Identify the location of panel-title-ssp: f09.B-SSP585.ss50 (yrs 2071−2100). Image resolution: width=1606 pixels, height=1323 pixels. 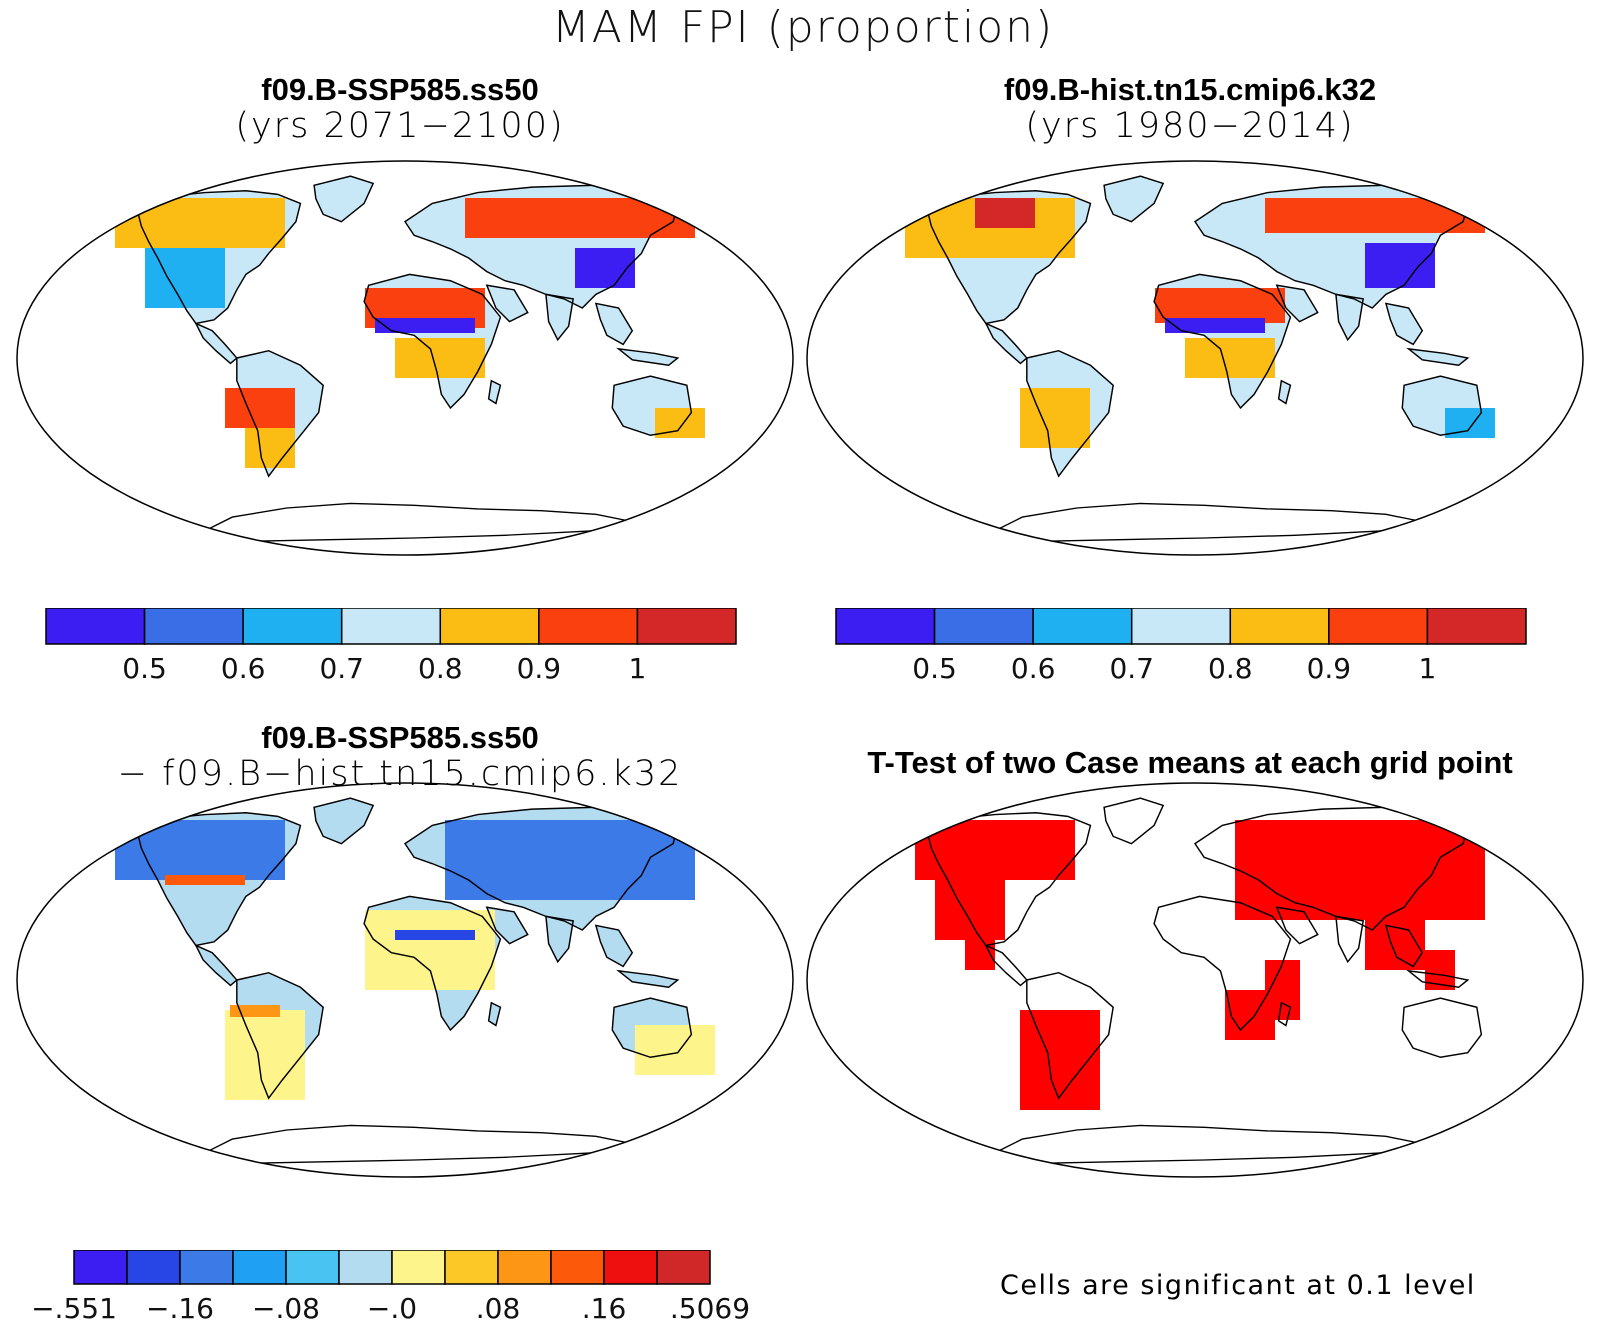
(400, 109).